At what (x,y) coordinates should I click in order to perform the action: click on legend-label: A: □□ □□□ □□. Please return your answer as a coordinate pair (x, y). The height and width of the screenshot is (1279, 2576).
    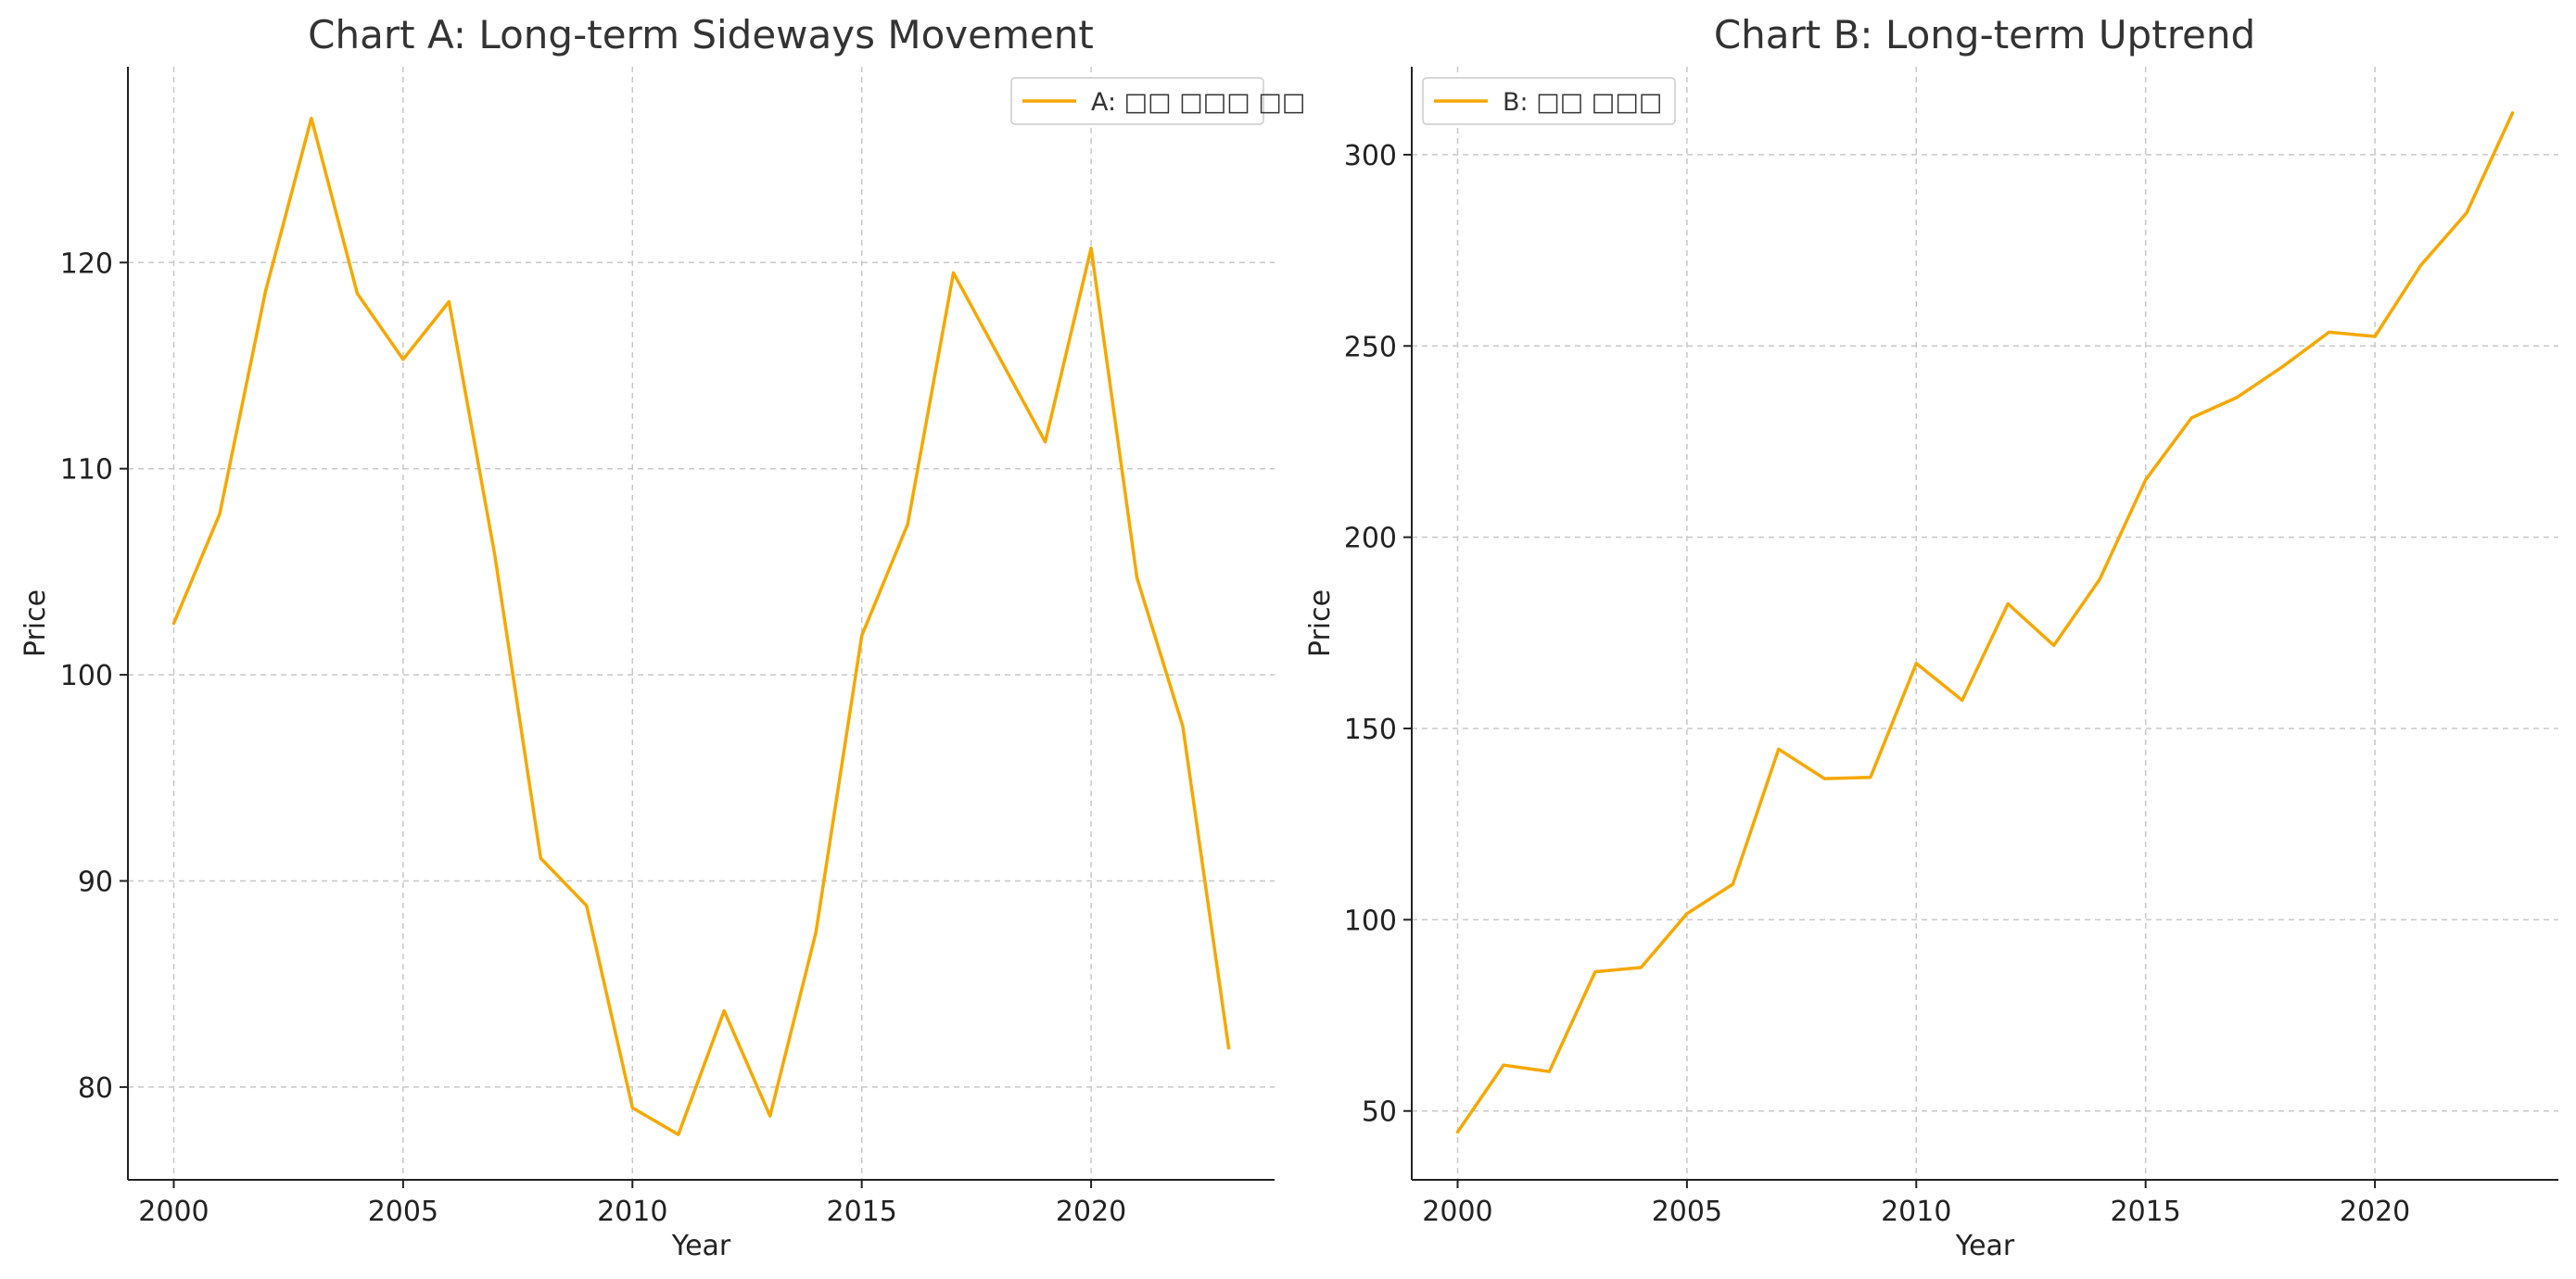
    Looking at the image, I should click on (1198, 102).